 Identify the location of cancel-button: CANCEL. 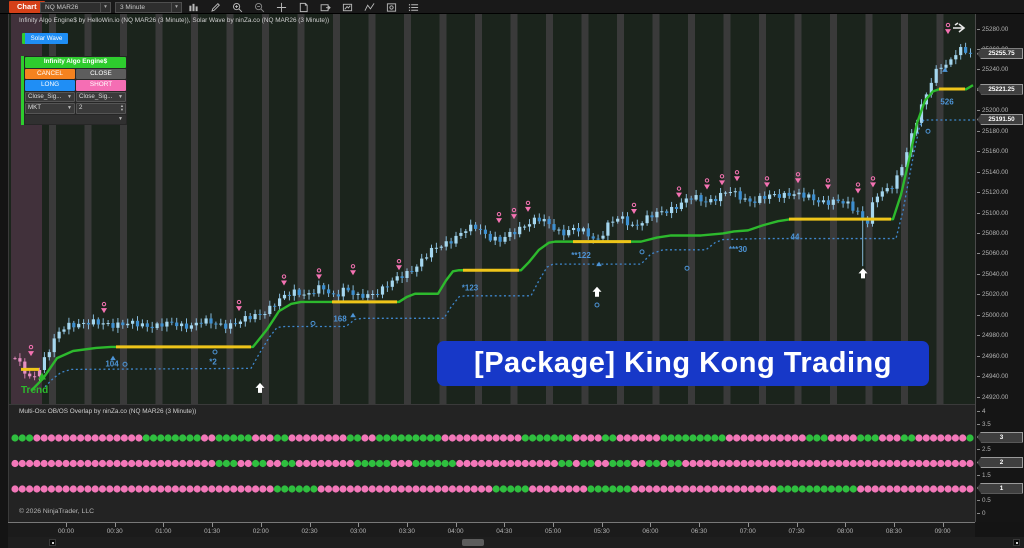
(50, 73).